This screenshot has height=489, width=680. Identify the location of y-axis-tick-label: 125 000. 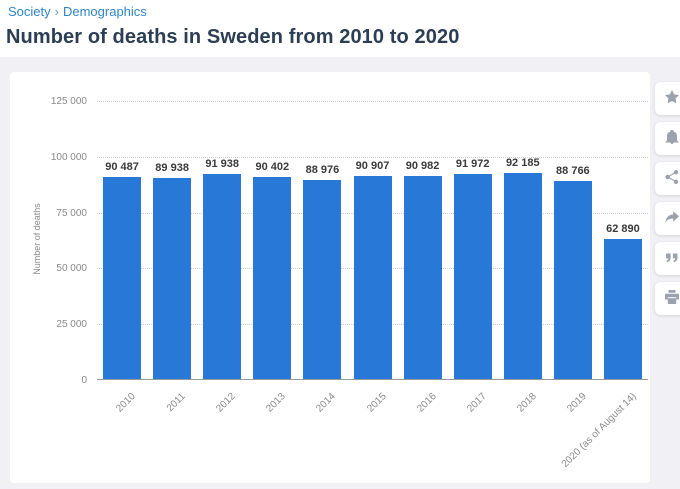
(68, 101).